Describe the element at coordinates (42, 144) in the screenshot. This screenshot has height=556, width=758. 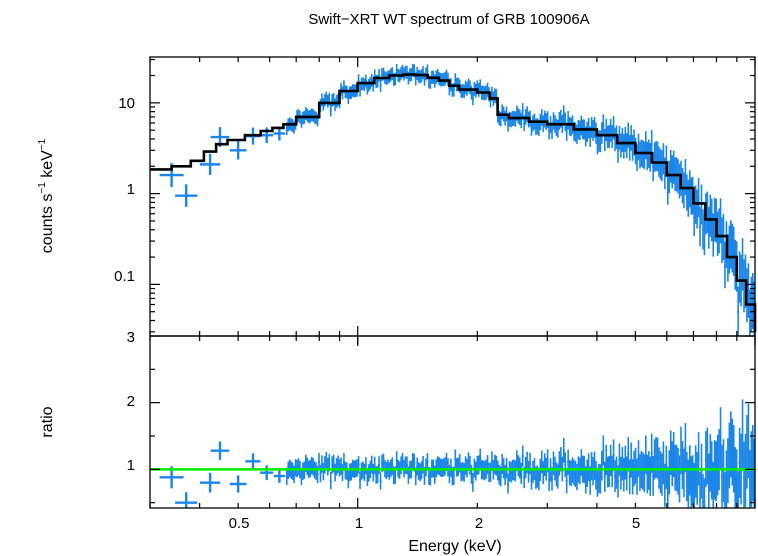
I see `ylabel-exp2: −1` at that location.